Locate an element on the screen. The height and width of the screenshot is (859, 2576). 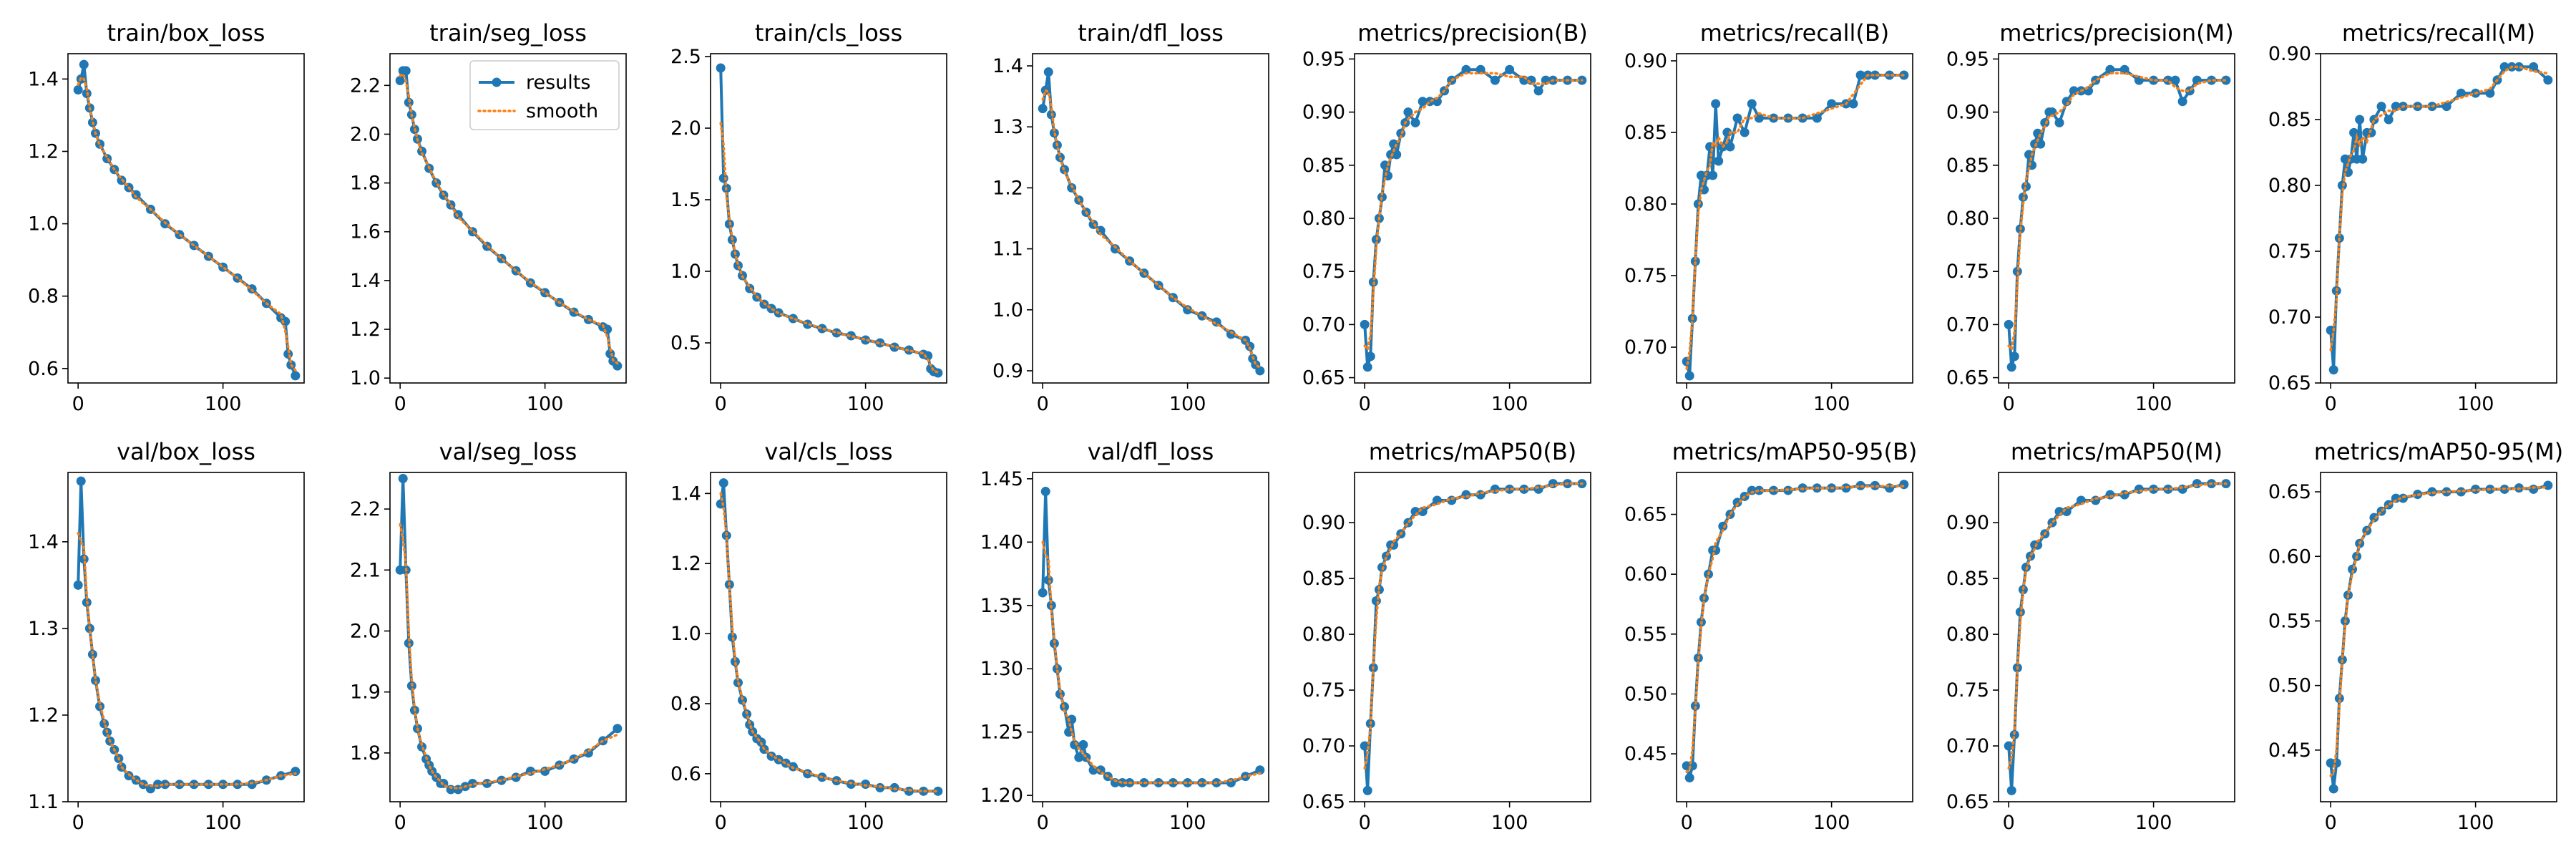
y-tick-label: 1.9 is located at coordinates (365, 692).